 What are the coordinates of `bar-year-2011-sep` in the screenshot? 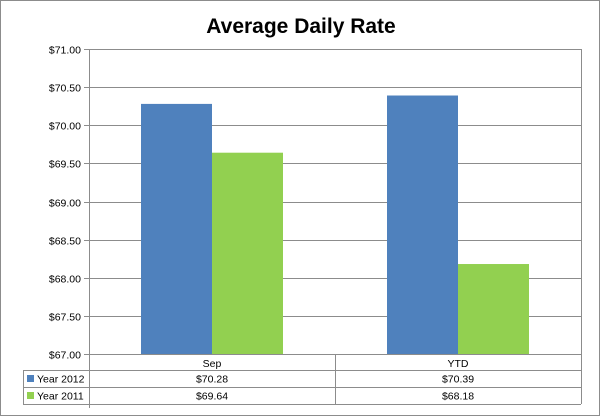 It's located at (247, 253).